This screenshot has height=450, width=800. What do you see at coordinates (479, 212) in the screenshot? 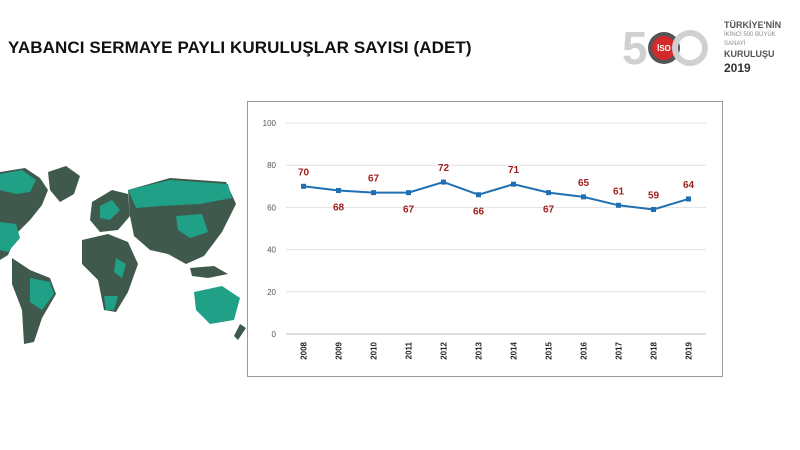
I see `data-label: 66` at bounding box center [479, 212].